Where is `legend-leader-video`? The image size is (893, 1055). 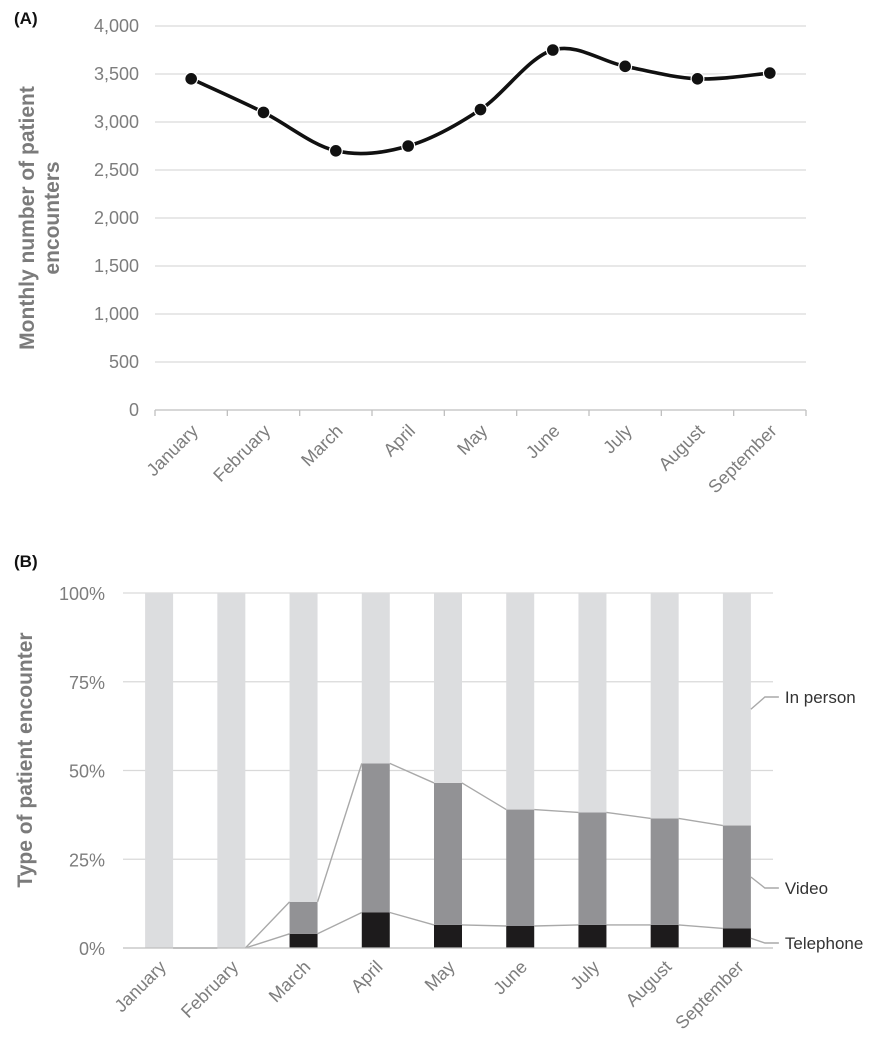 legend-leader-video is located at coordinates (764, 882).